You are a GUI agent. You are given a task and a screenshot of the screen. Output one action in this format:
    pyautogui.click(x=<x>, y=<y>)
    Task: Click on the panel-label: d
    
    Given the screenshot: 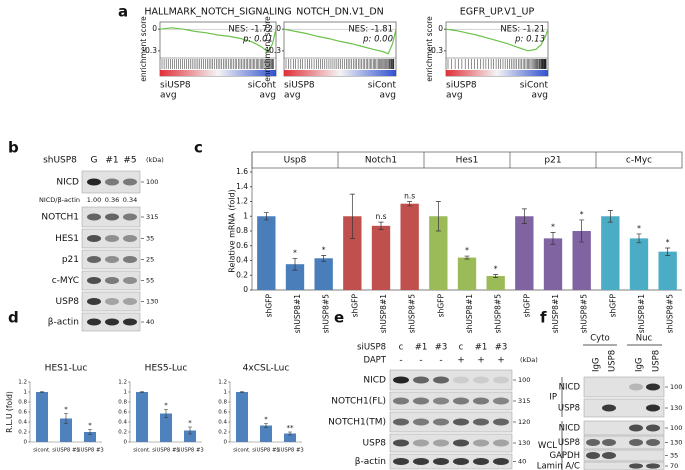 What is the action you would take?
    pyautogui.click(x=13, y=318)
    